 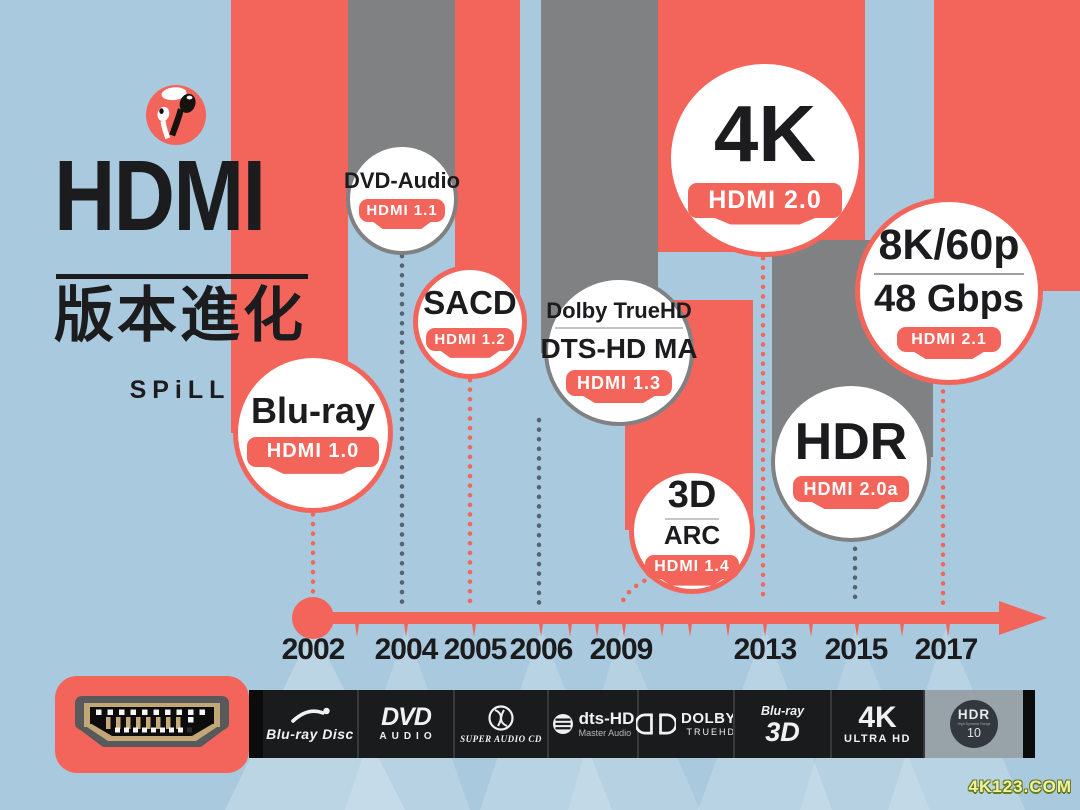 I want to click on super-audio-cd-logo: SUPER AUDIO CD, so click(x=500, y=724).